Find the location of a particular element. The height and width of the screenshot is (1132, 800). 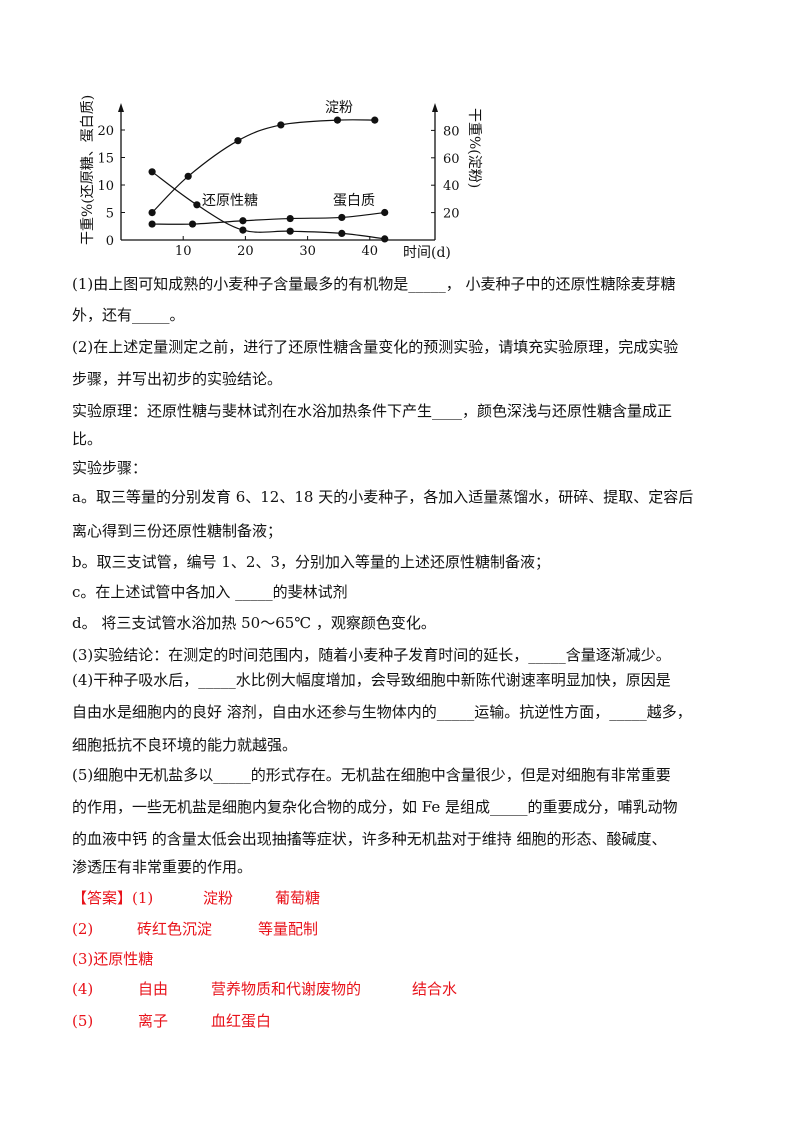

x-tick-label: 20 is located at coordinates (245, 251).